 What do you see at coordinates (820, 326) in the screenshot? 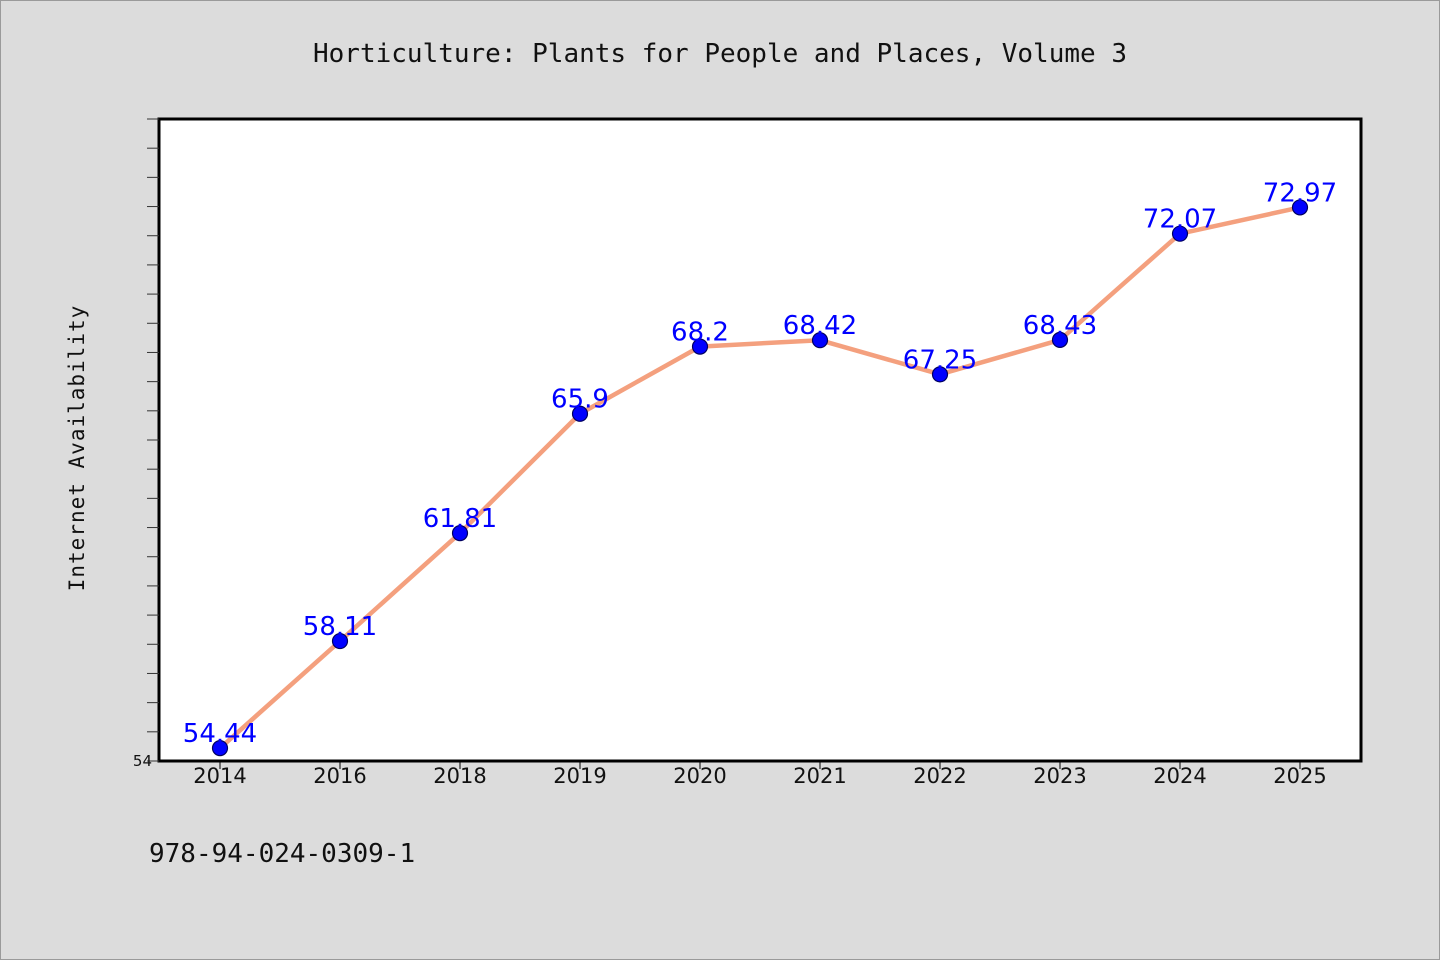
I see `data-label: 68.42` at bounding box center [820, 326].